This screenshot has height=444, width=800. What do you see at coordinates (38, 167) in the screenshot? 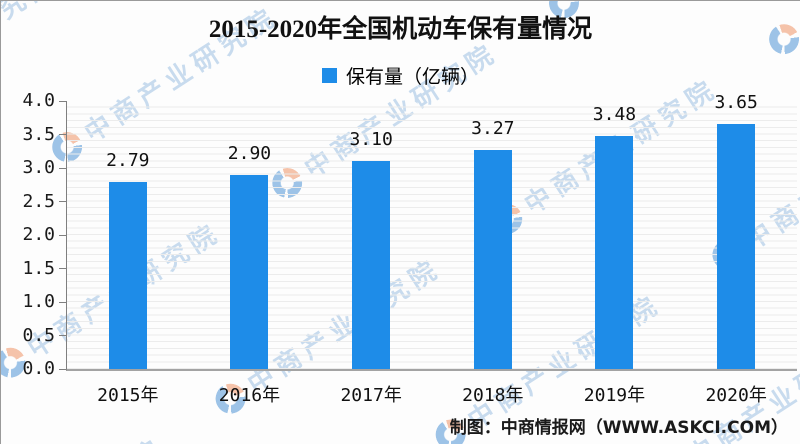
I see `y-tick-label: 3.0` at bounding box center [38, 167].